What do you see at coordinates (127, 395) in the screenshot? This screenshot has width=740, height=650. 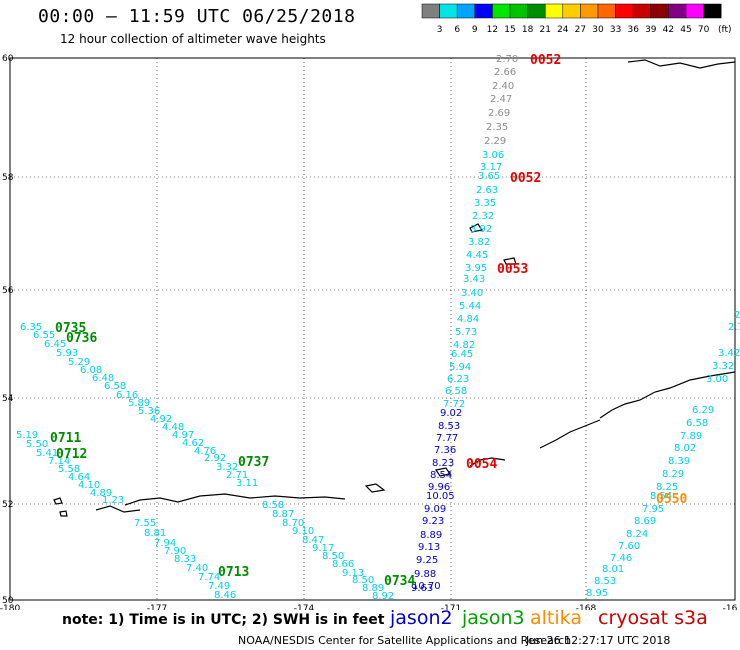 I see `wave-height-label: 6.16` at bounding box center [127, 395].